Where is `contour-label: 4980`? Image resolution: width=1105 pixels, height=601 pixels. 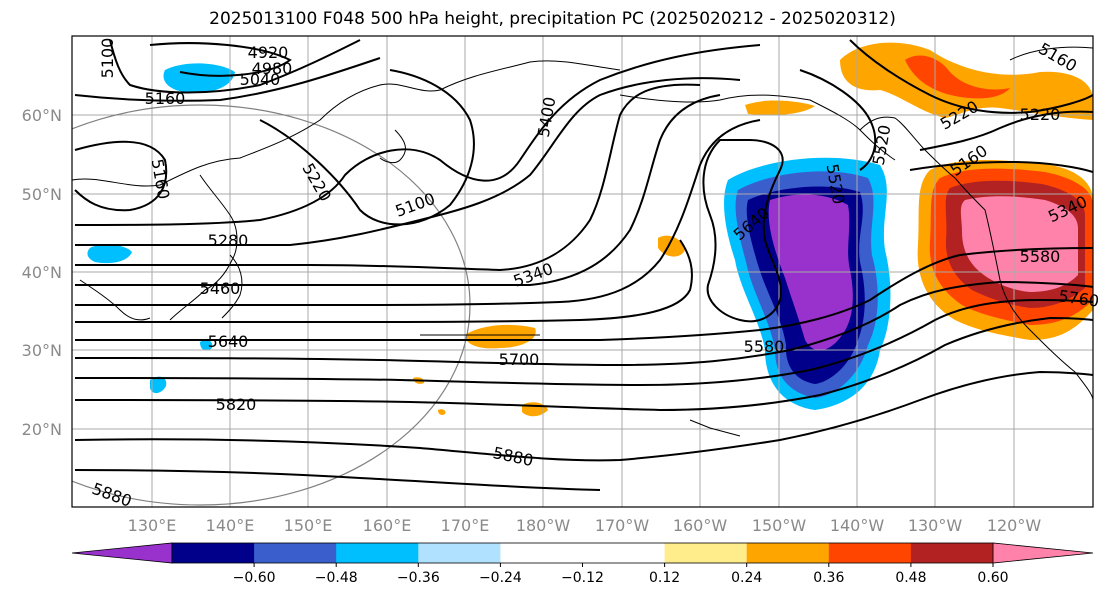
contour-label: 4980 is located at coordinates (272, 68).